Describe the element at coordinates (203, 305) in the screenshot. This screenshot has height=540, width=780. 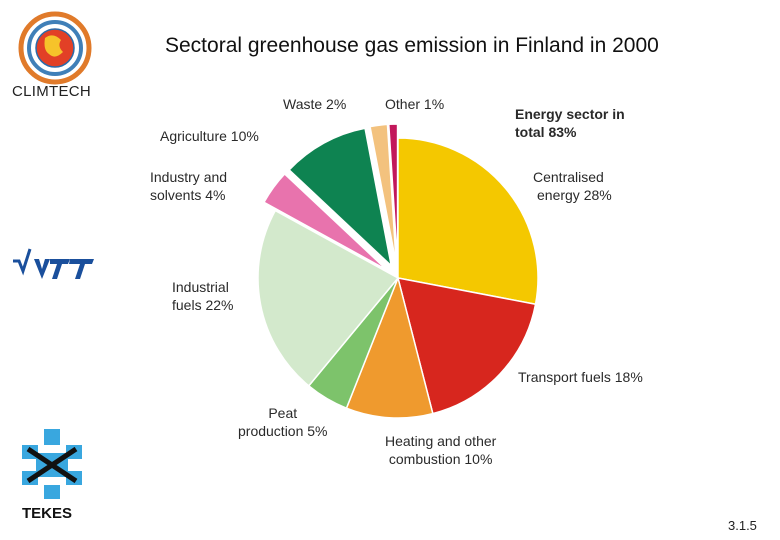
I see `slice-label-line: fuels 22%` at that location.